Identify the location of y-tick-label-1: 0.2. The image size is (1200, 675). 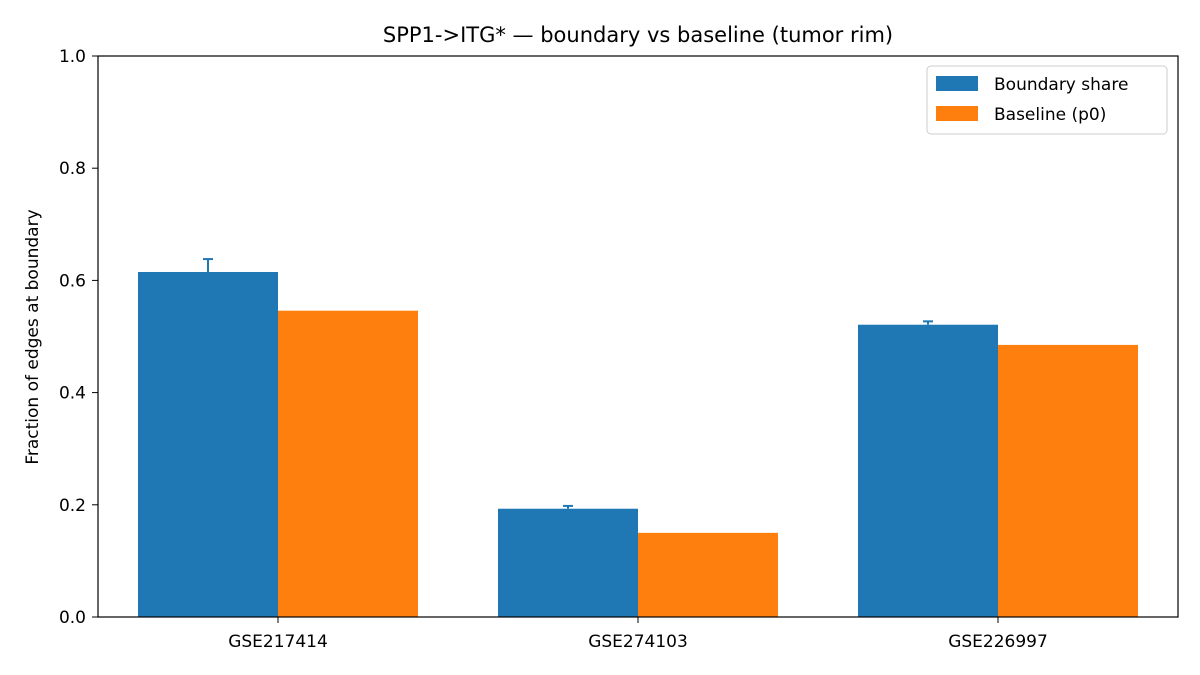
(72, 506).